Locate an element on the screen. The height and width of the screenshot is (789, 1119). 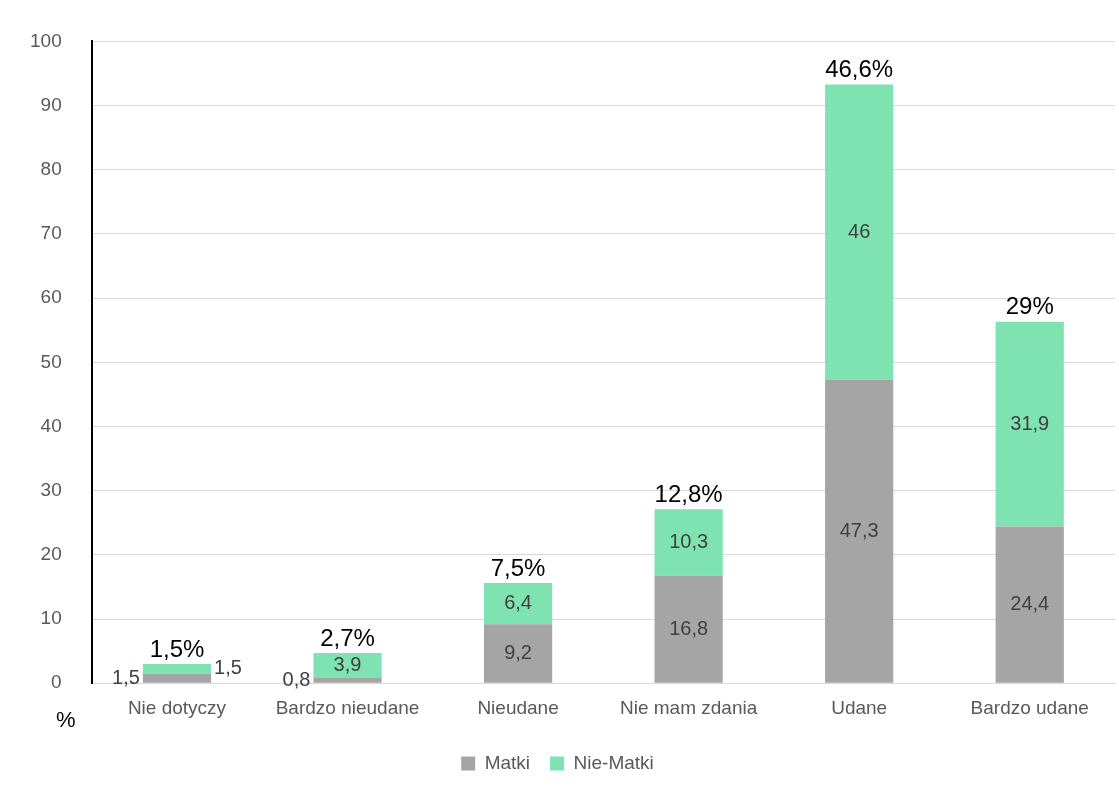
annotation: 2,7% is located at coordinates (347, 637).